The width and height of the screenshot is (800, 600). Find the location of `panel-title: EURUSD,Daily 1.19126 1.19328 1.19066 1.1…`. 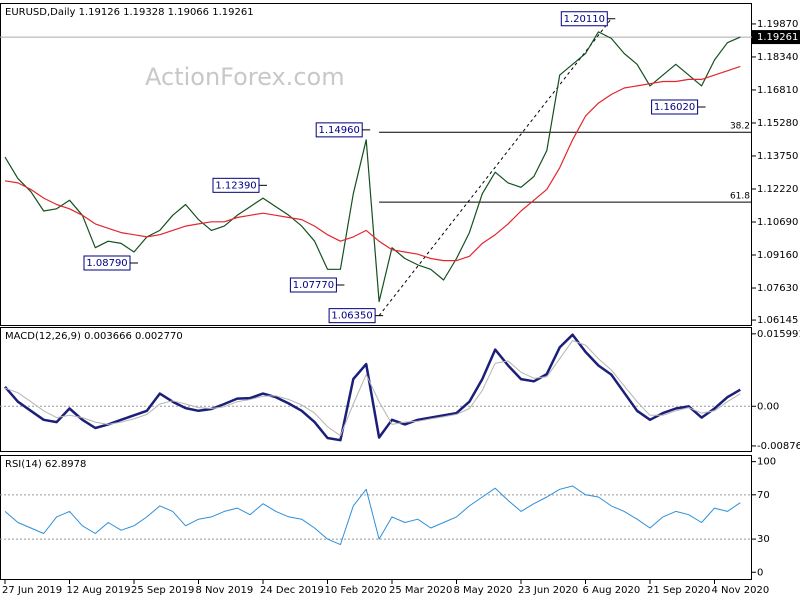

panel-title: EURUSD,Daily 1.19126 1.19328 1.19066 1.1… is located at coordinates (129, 12).